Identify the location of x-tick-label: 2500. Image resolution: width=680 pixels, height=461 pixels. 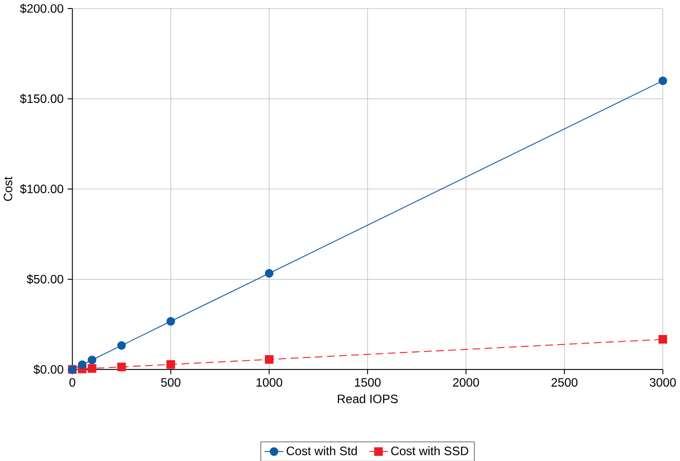
(565, 382).